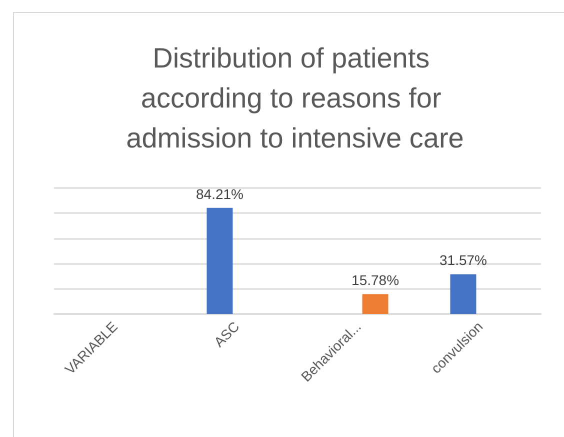  Describe the element at coordinates (220, 194) in the screenshot. I see `data-label: 84.21%` at that location.